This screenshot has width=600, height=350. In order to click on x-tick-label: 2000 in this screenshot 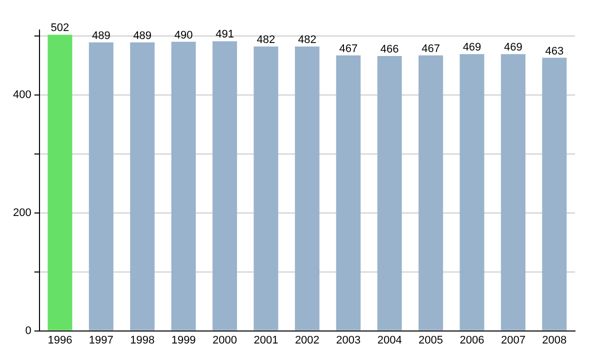, I will do `click(225, 340)`.